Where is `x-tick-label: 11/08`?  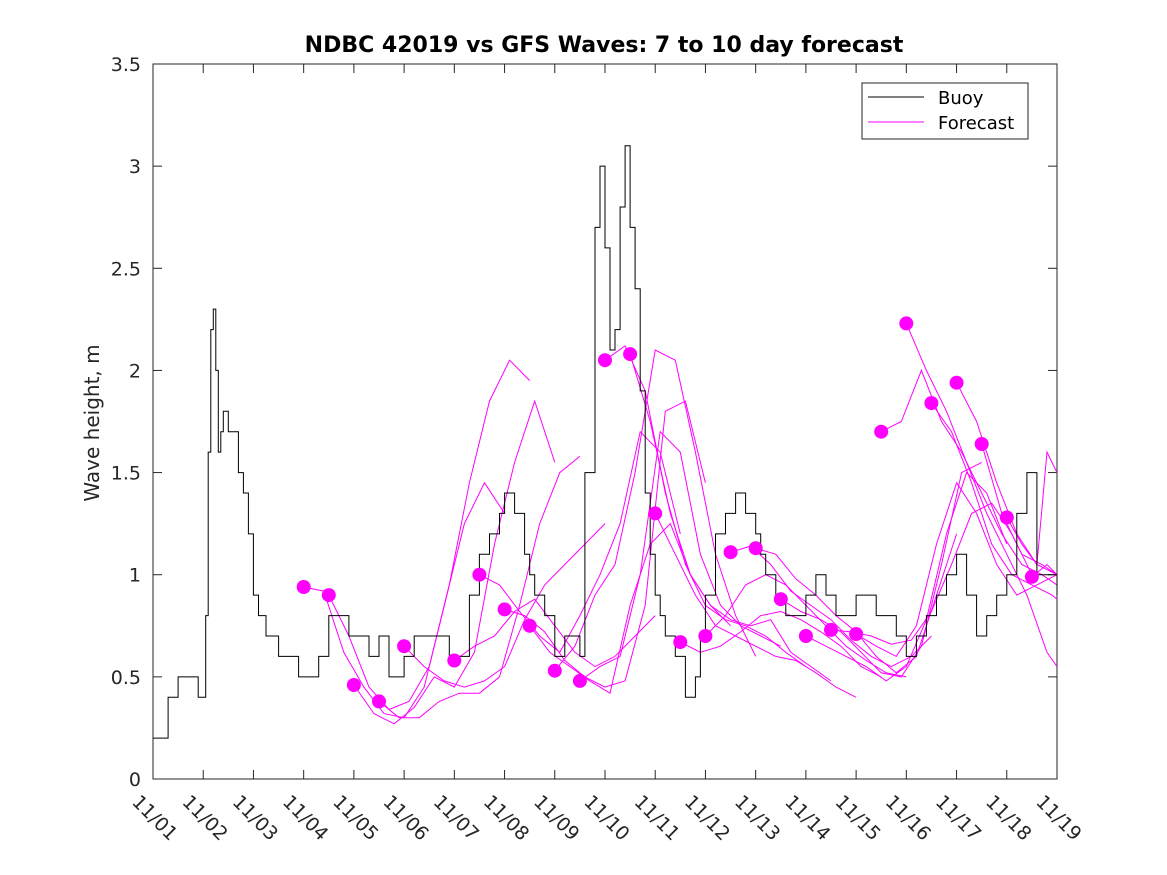 x-tick-label: 11/08 is located at coordinates (506, 818).